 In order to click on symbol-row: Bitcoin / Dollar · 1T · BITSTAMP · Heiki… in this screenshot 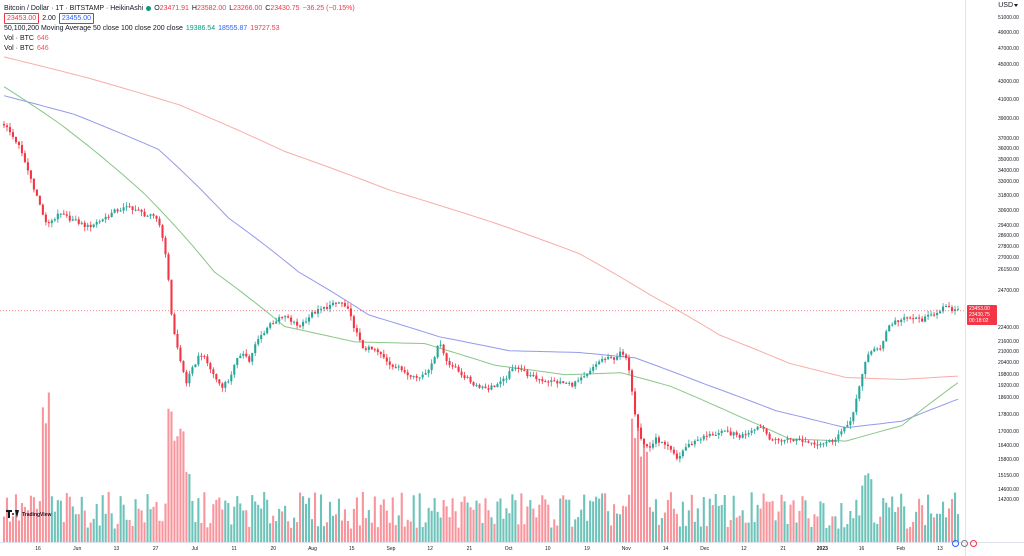, I will do `click(179, 8)`.